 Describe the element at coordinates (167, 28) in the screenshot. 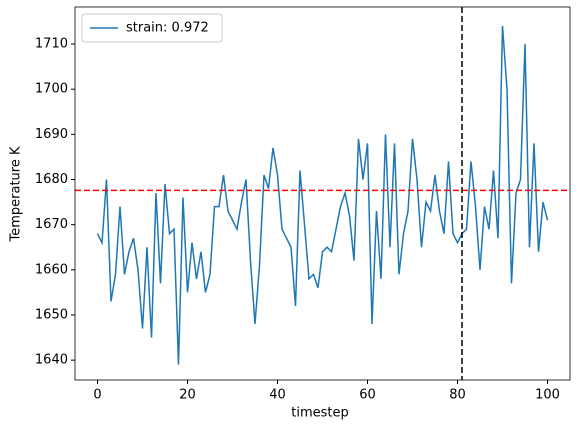

I see `legend-label: strain: 0.972` at that location.